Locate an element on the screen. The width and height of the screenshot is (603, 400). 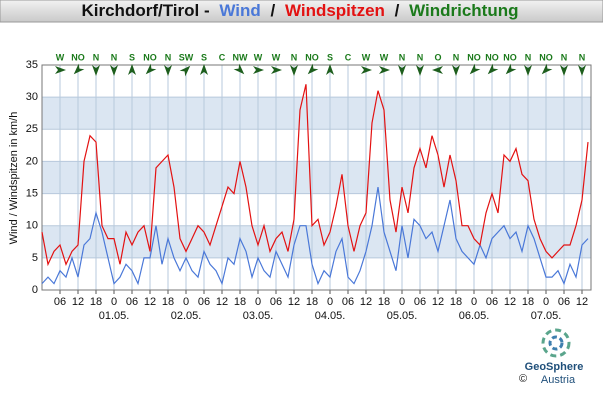
title-wind: Wind is located at coordinates (239, 10).